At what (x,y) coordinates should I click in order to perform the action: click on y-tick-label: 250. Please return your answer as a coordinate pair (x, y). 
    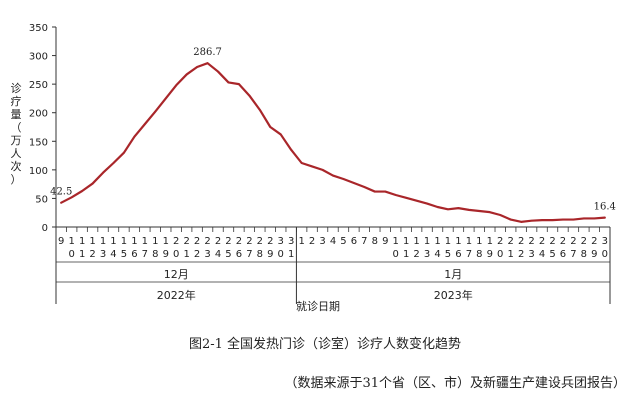
    Looking at the image, I should click on (38, 85).